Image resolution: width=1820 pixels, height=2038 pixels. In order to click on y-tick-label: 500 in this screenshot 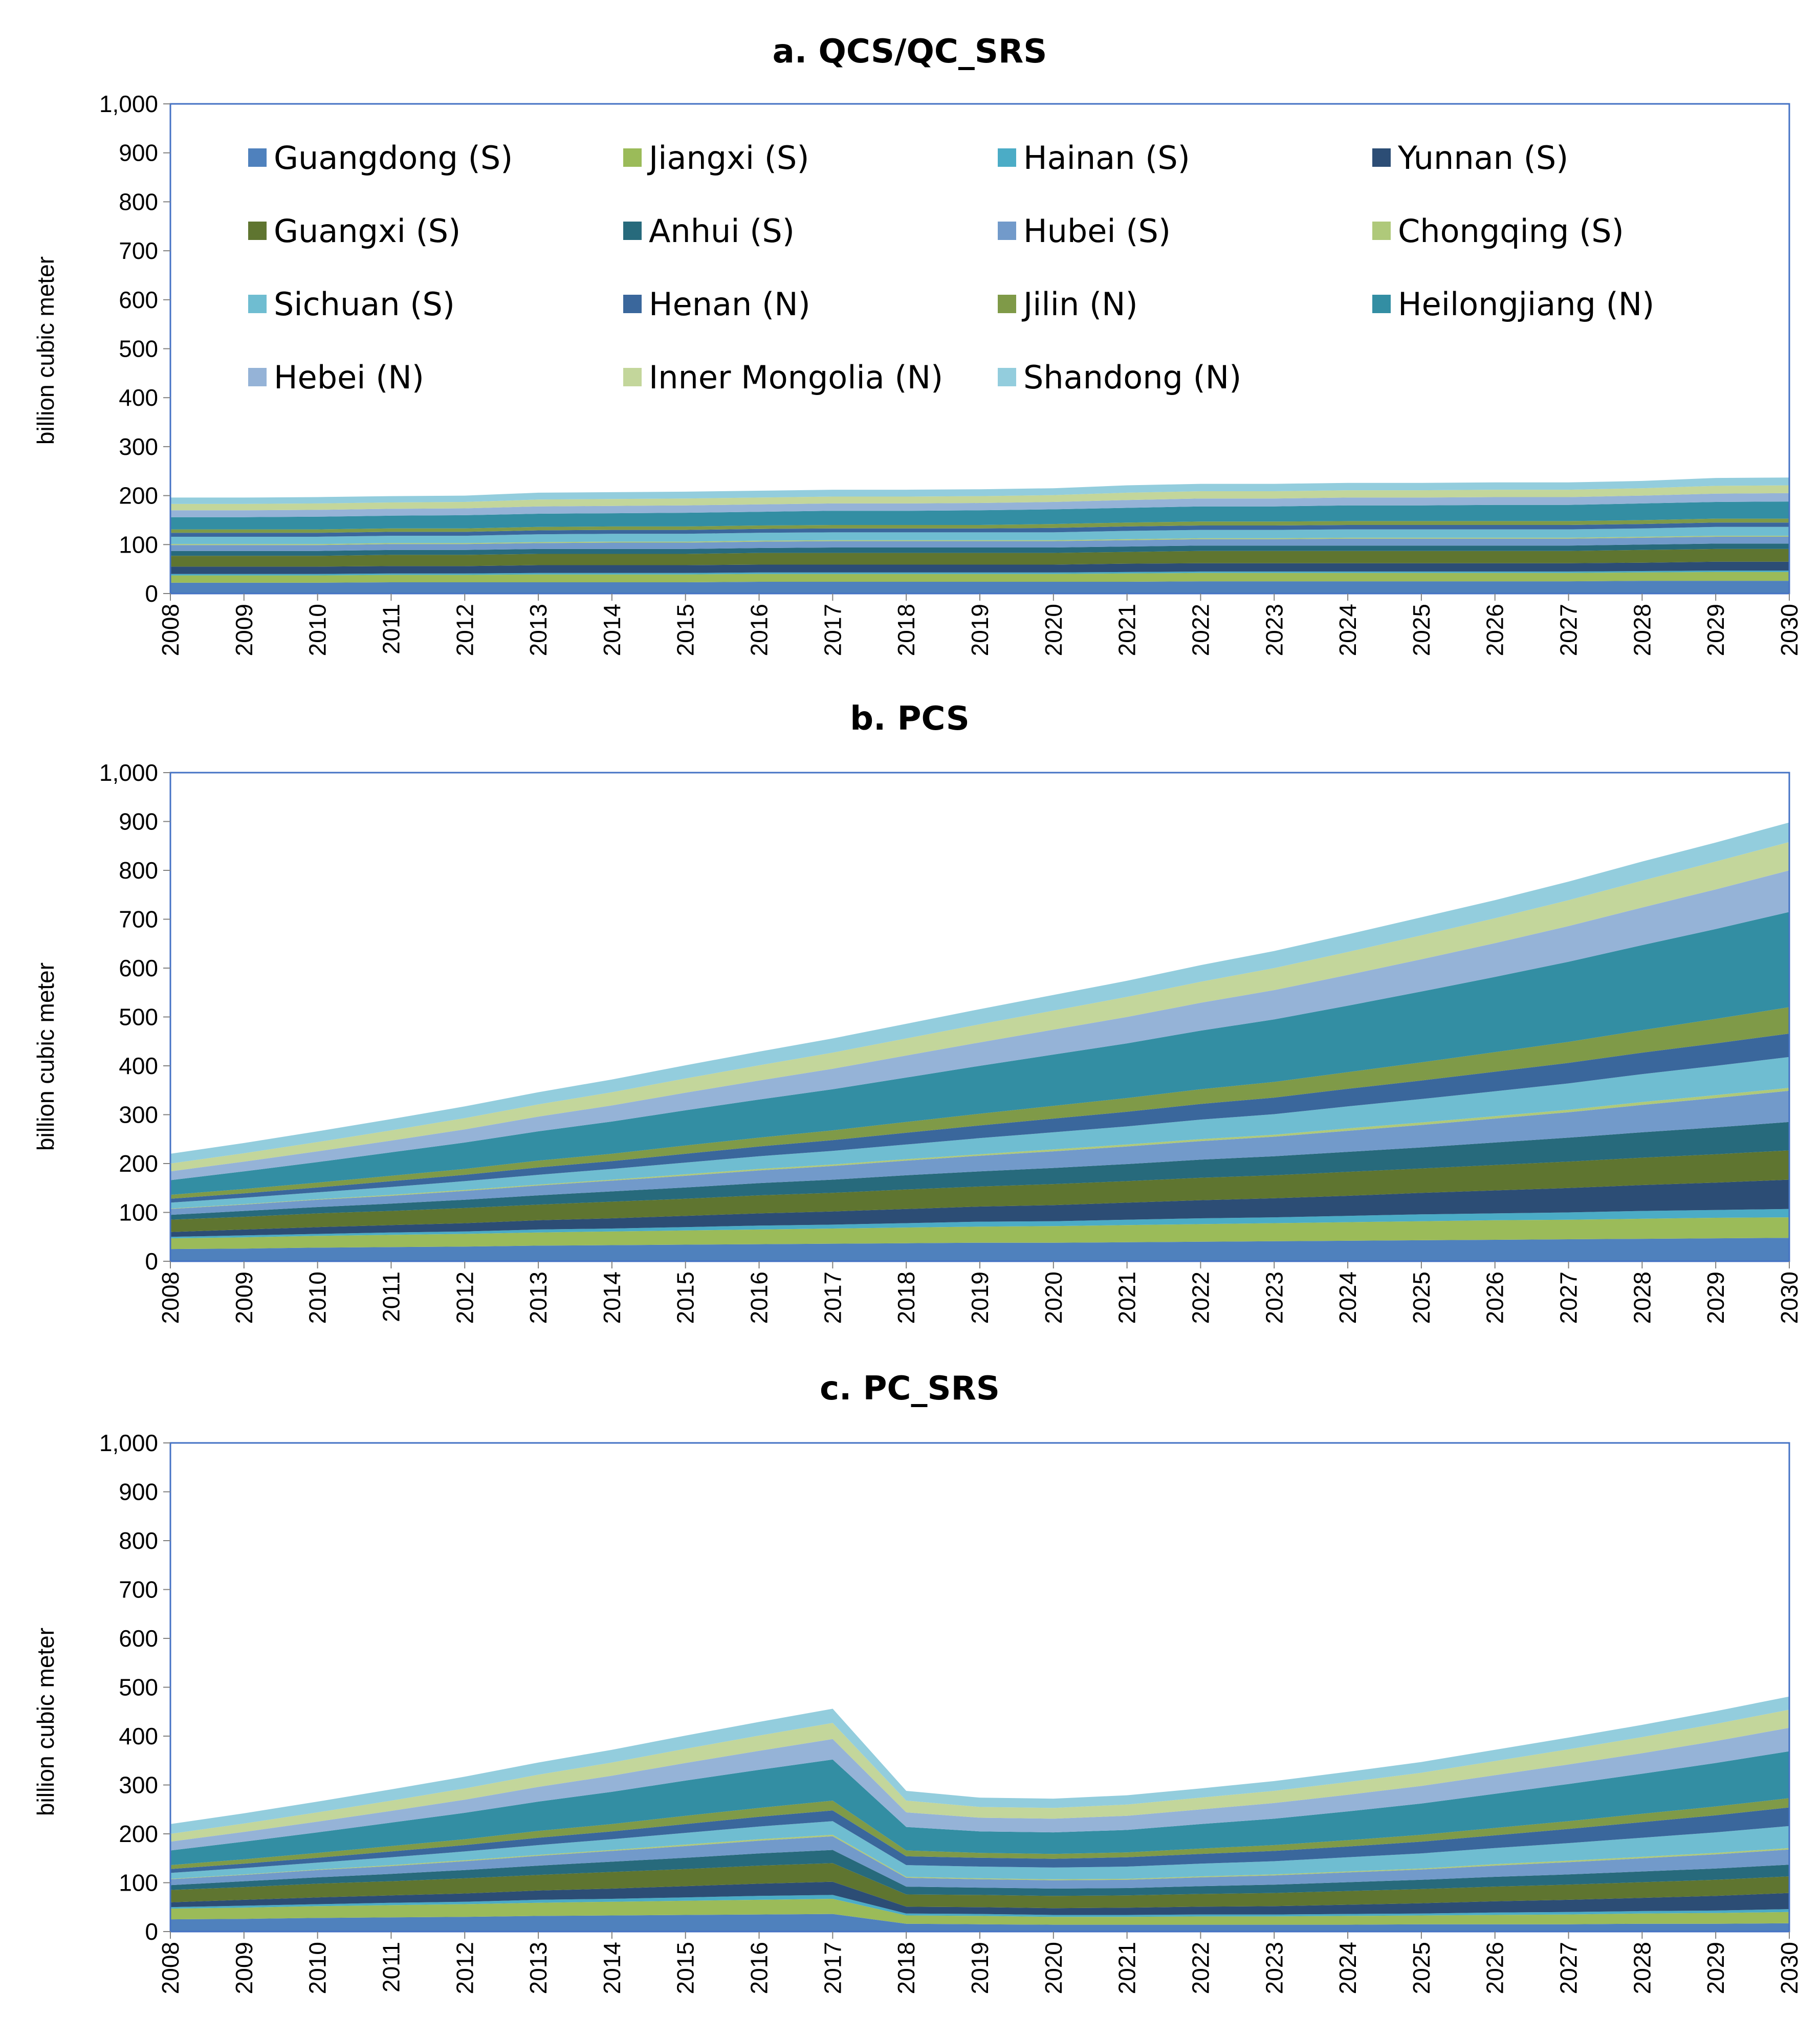, I will do `click(138, 1687)`.